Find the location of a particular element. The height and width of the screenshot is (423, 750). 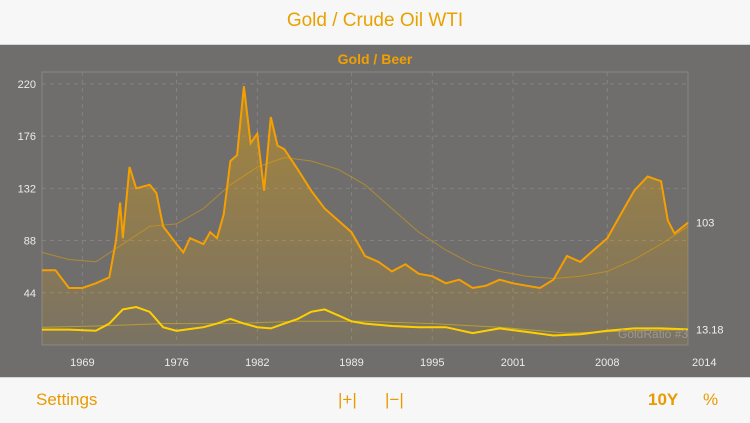

y-tick-label: 176 is located at coordinates (27, 137).